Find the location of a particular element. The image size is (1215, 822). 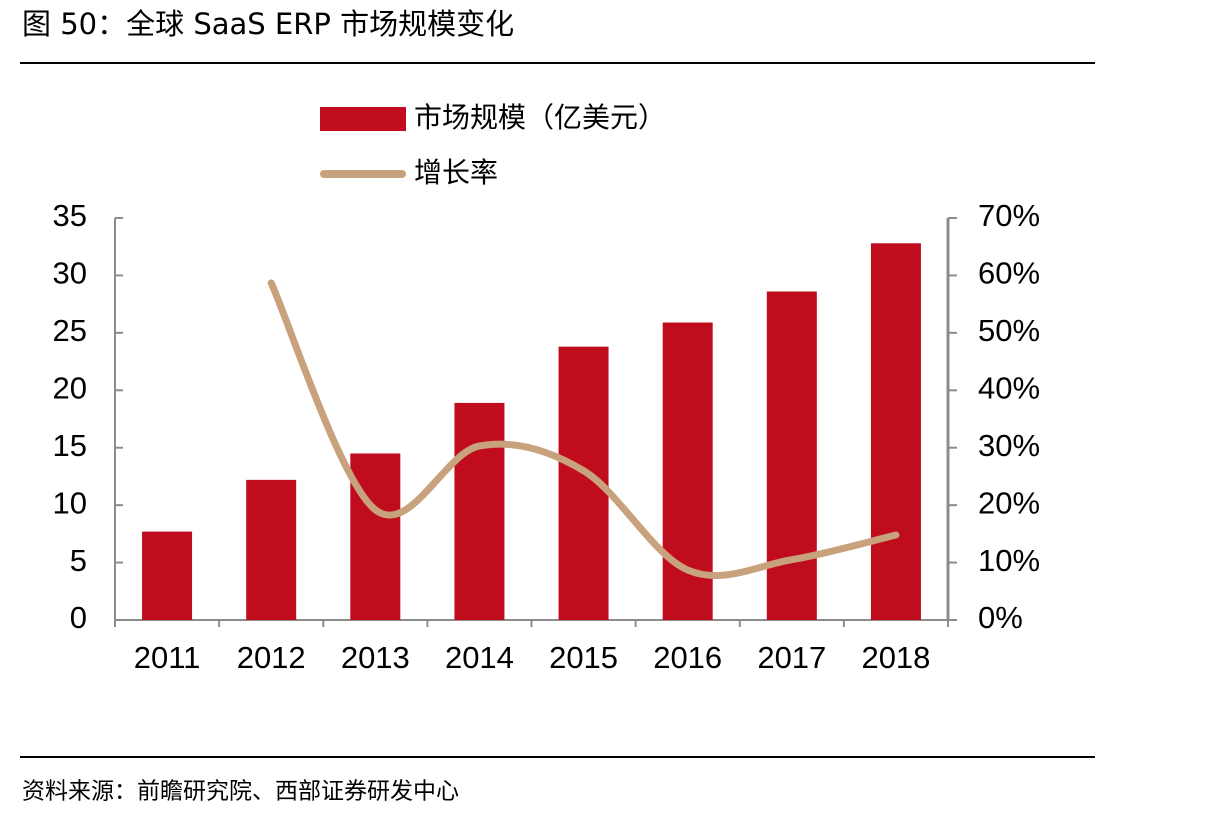

y2-tick-label: 10% is located at coordinates (1009, 560).